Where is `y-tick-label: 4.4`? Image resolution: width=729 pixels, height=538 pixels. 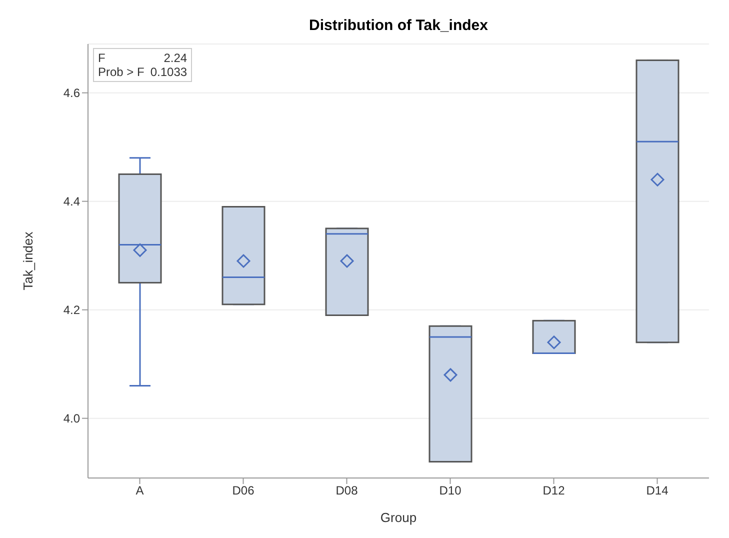 y-tick-label: 4.4 is located at coordinates (71, 201).